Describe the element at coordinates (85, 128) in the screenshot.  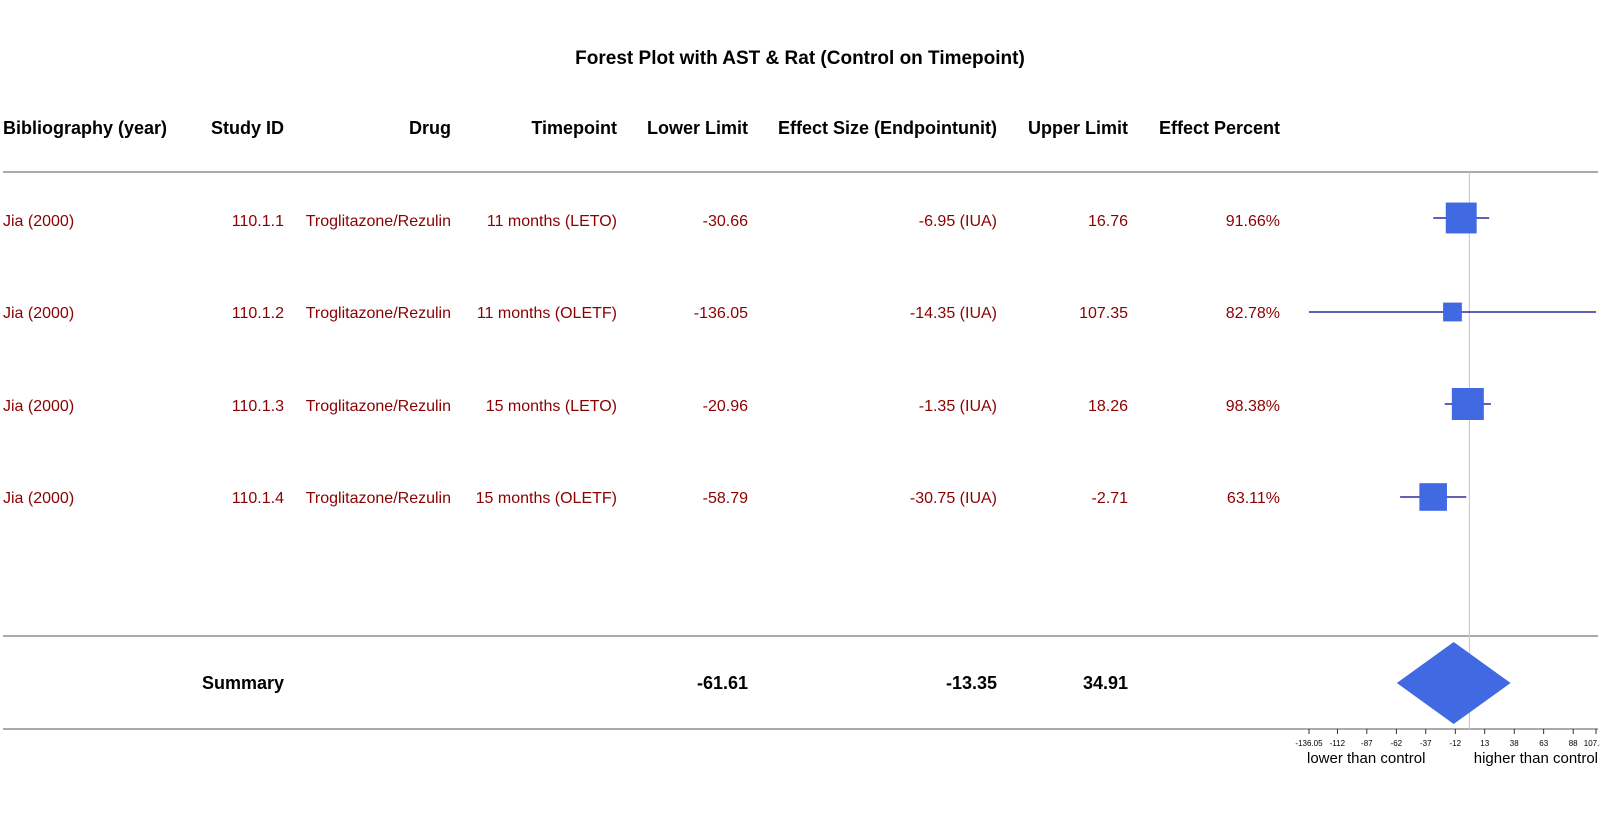
I see `header-bibliography: Bibliography (year)` at that location.